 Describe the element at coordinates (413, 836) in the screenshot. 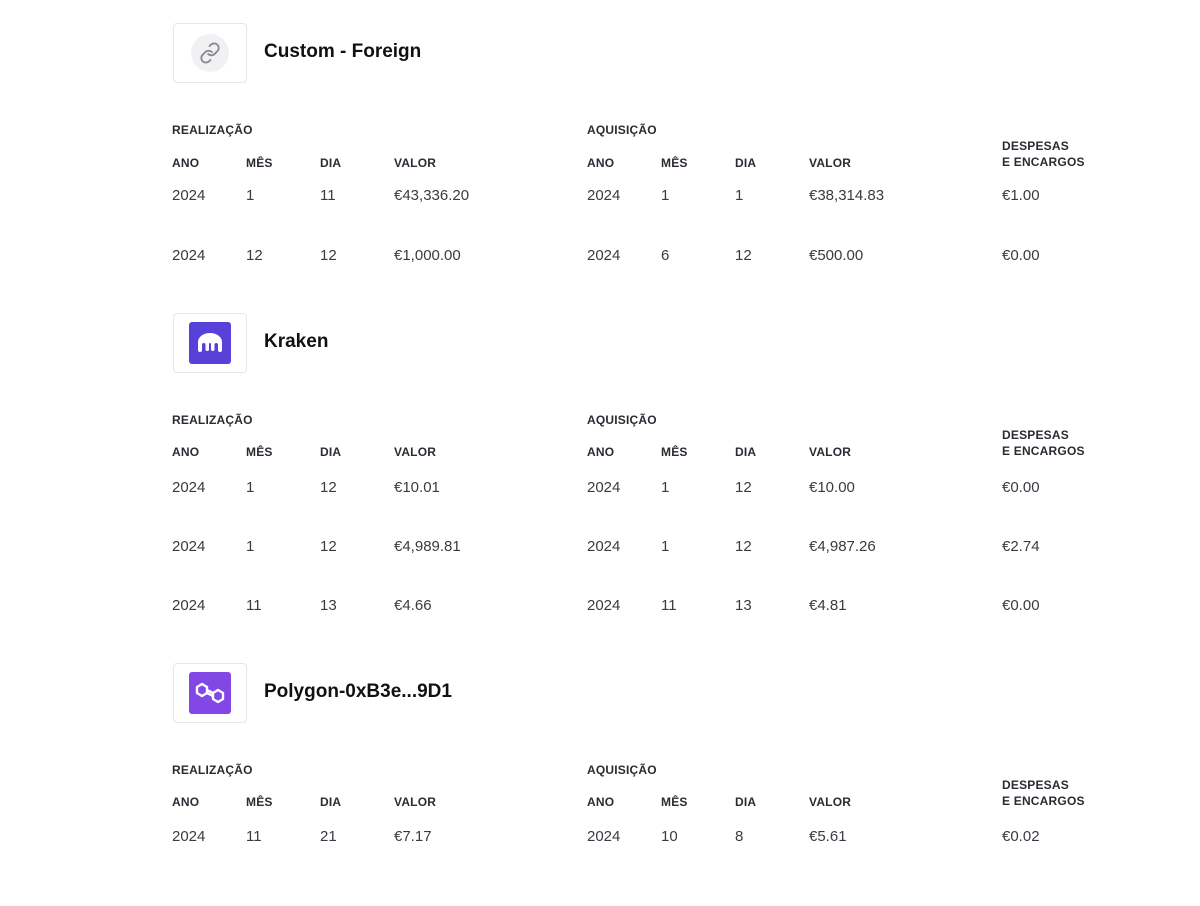

I see `cell-realizacao-valor: €7.17` at that location.